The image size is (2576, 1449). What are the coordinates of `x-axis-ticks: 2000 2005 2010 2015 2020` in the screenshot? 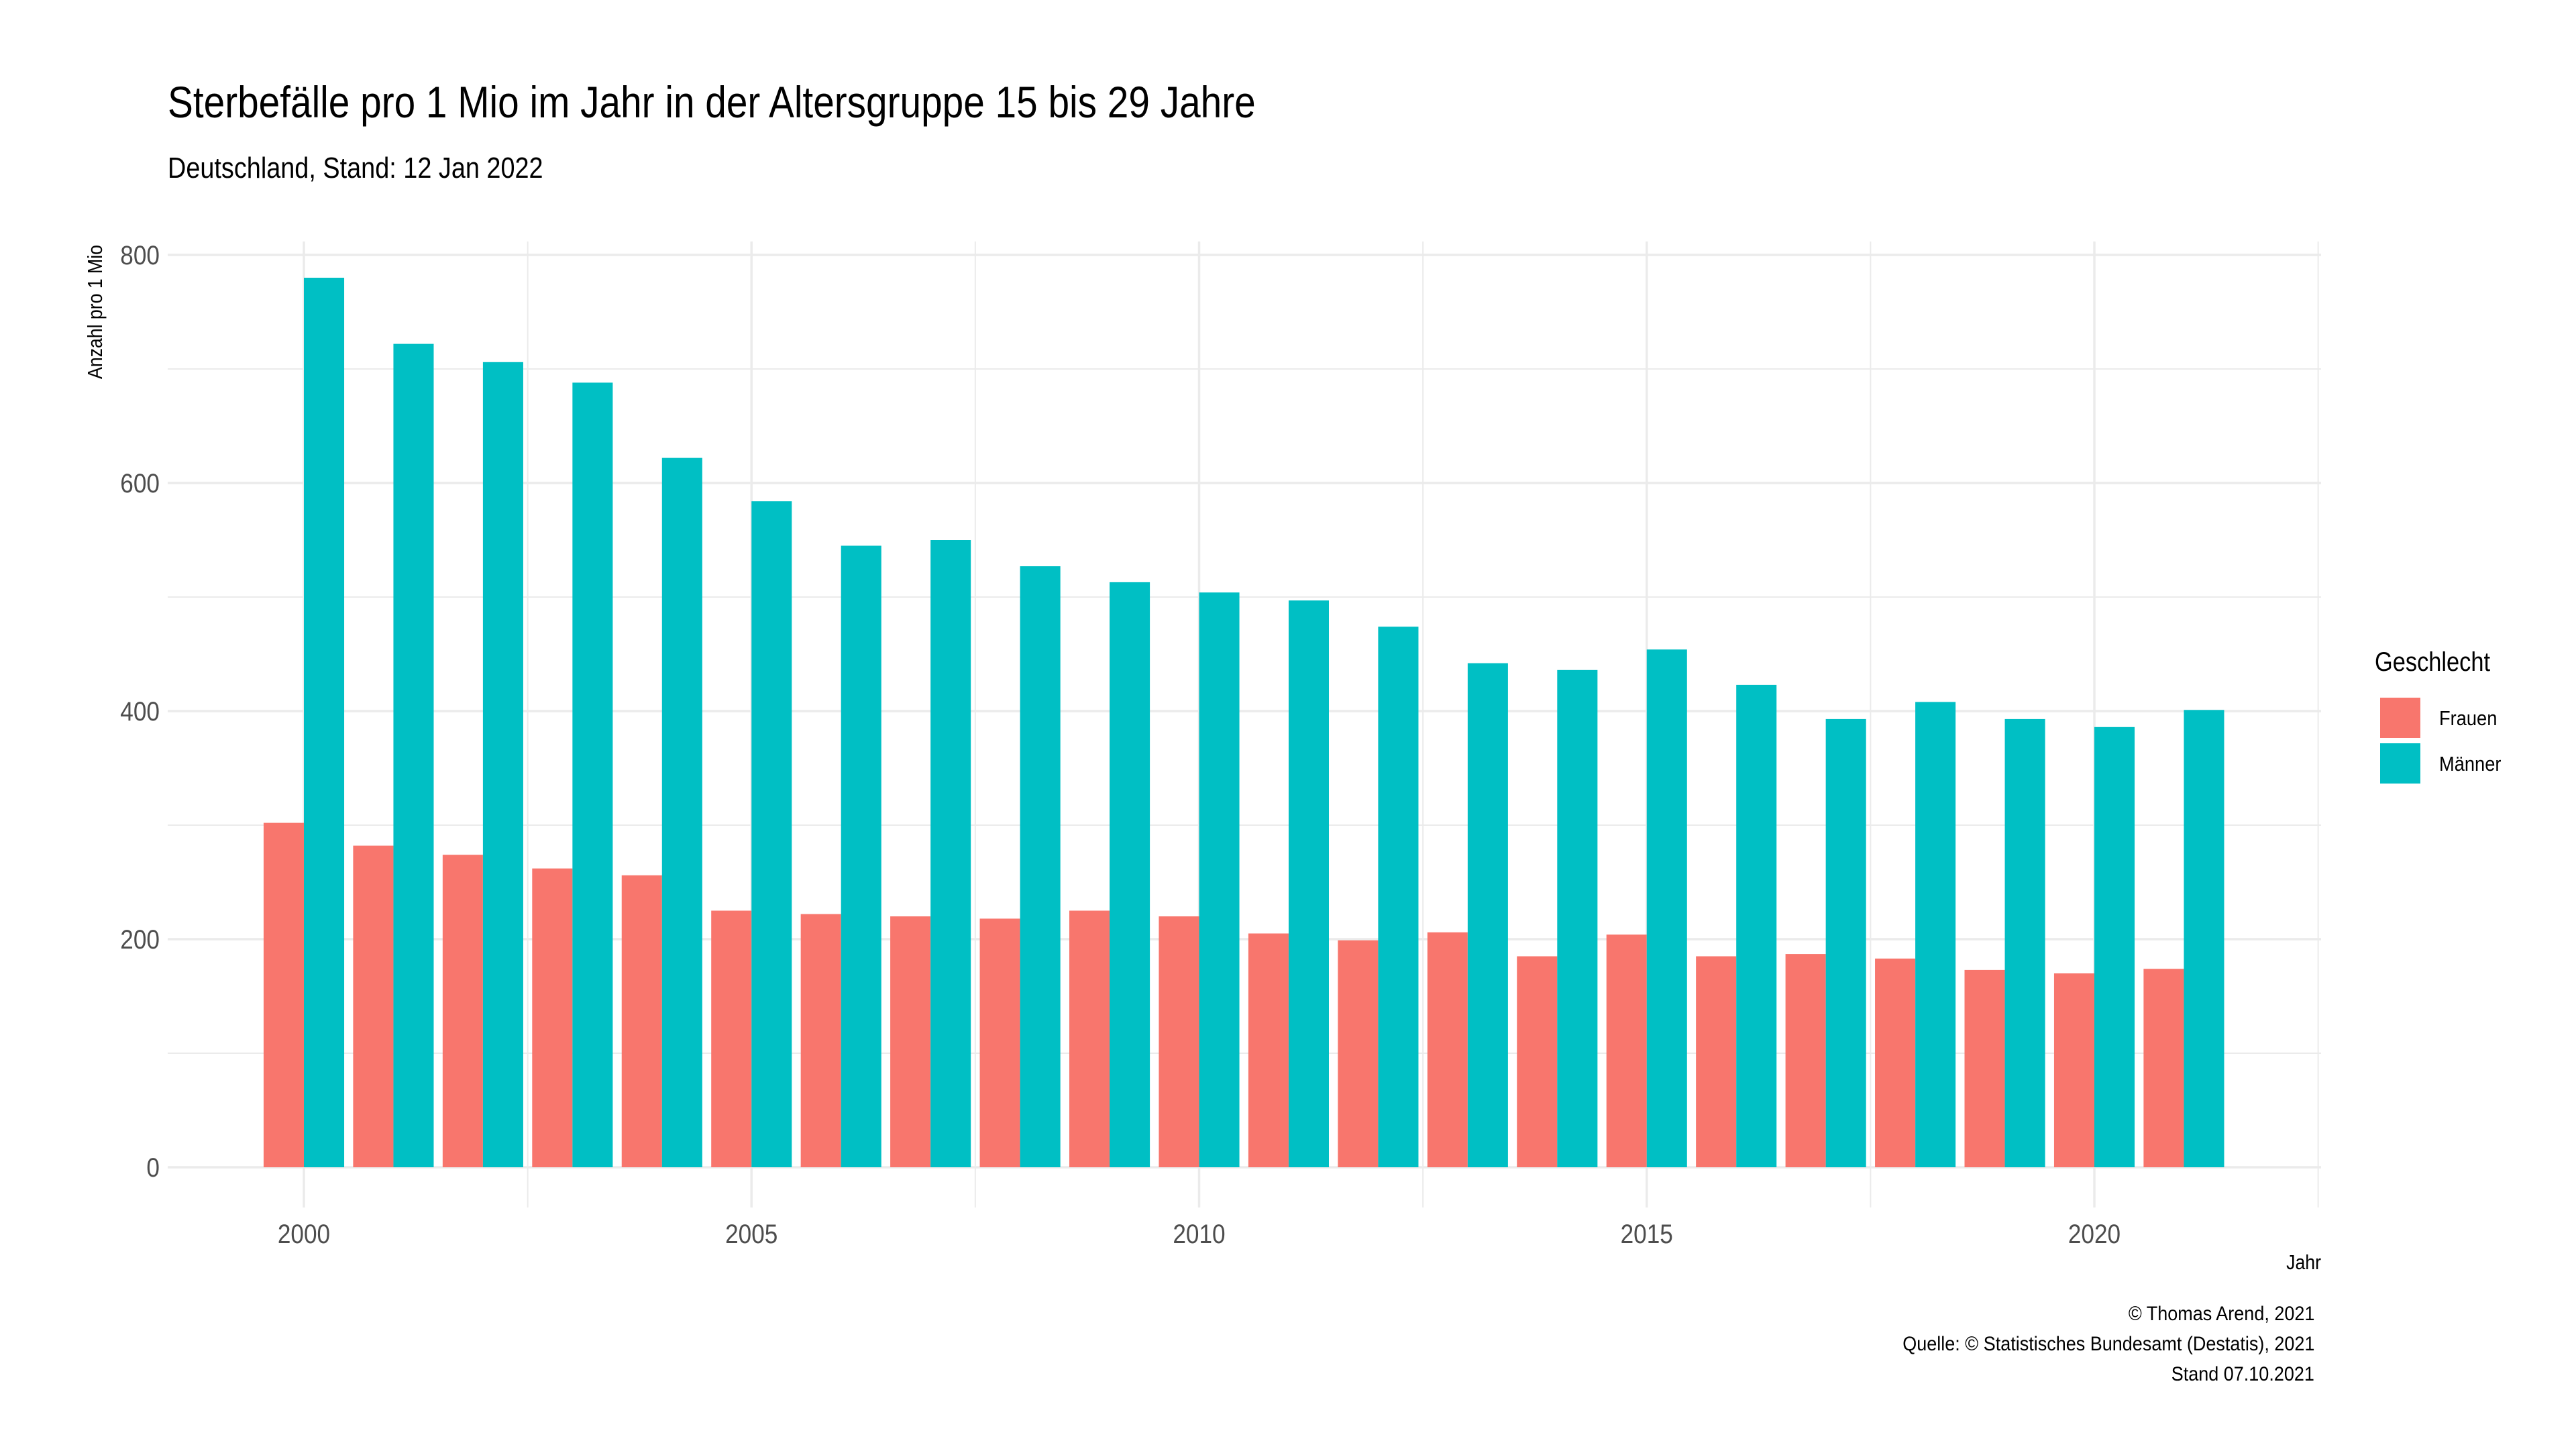 It's located at (1199, 1234).